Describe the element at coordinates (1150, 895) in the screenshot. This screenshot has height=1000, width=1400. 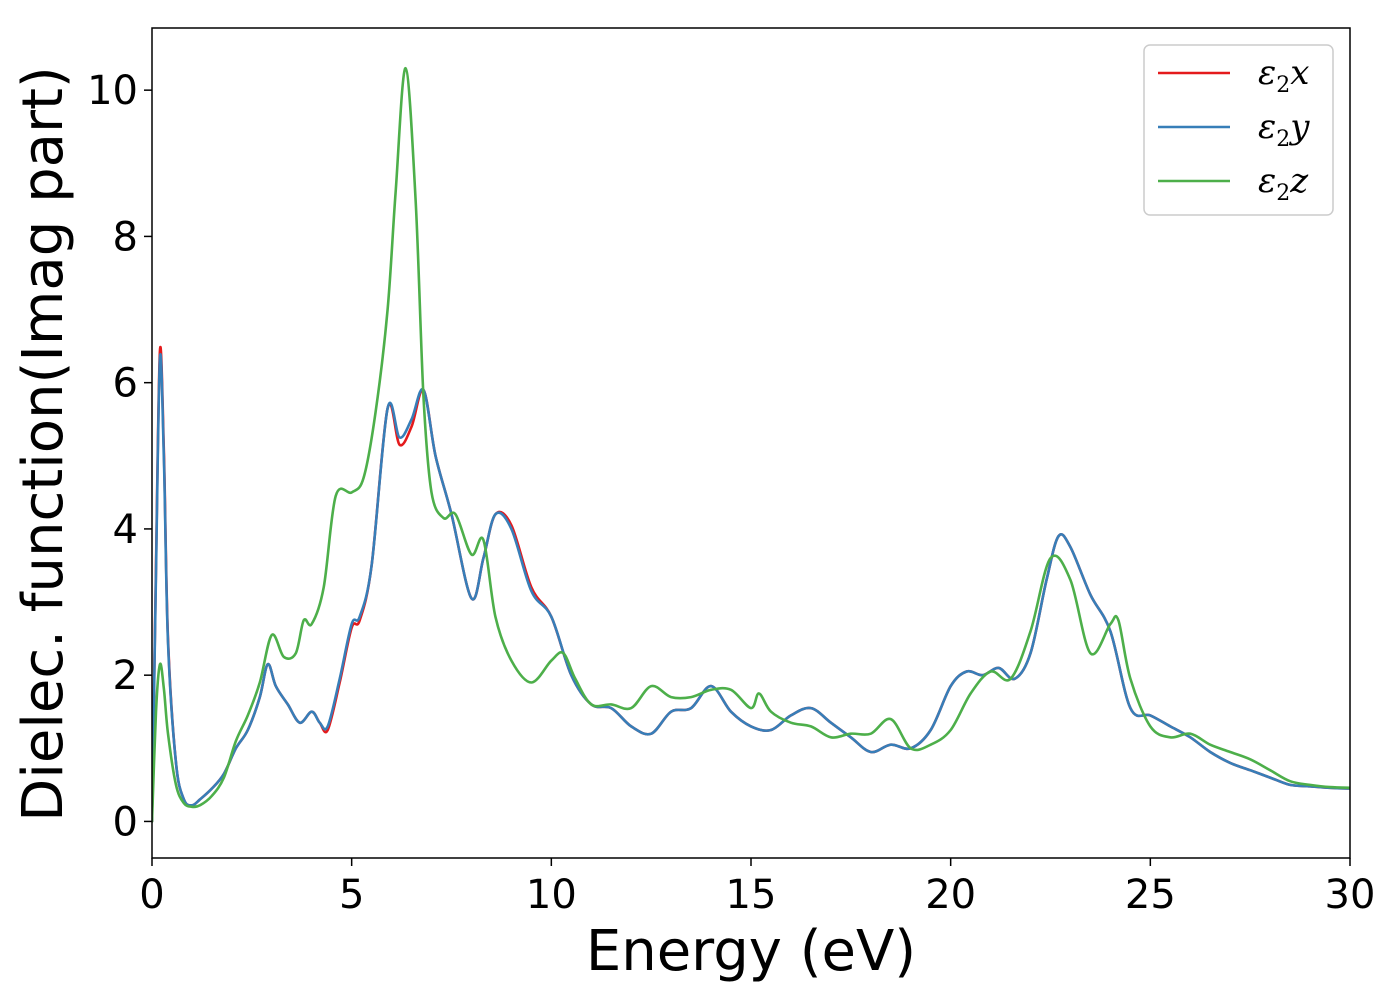
I see `x-tick-label: 25` at that location.